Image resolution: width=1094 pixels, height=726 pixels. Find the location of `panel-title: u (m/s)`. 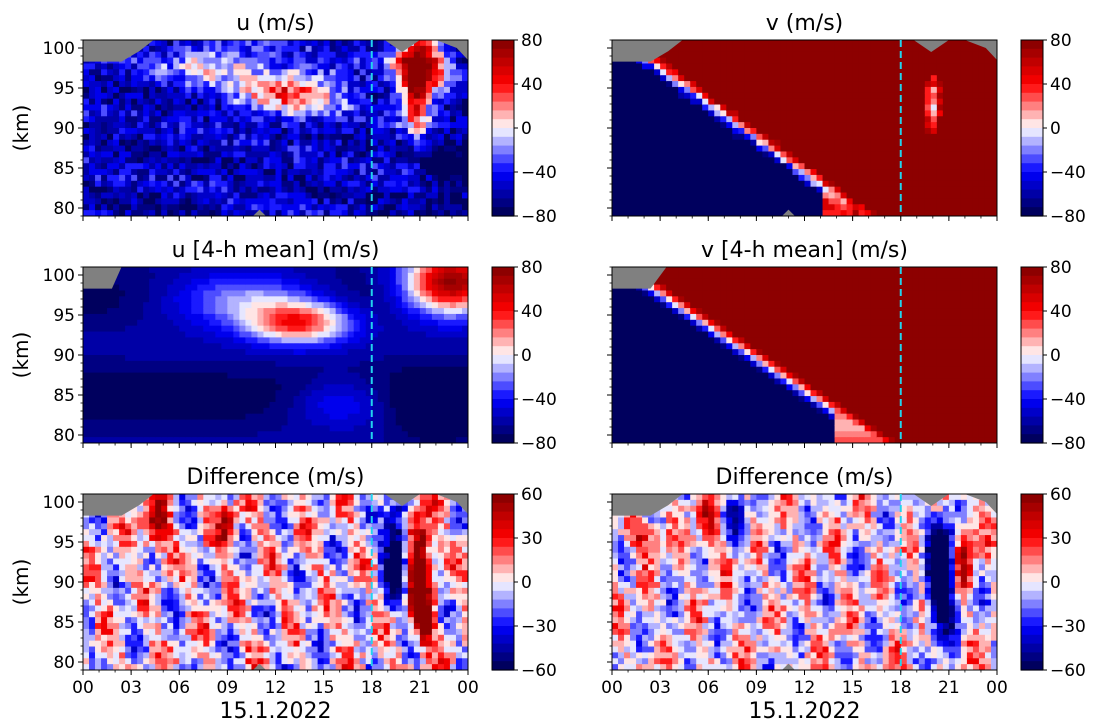

panel-title: u (m/s) is located at coordinates (275, 23).